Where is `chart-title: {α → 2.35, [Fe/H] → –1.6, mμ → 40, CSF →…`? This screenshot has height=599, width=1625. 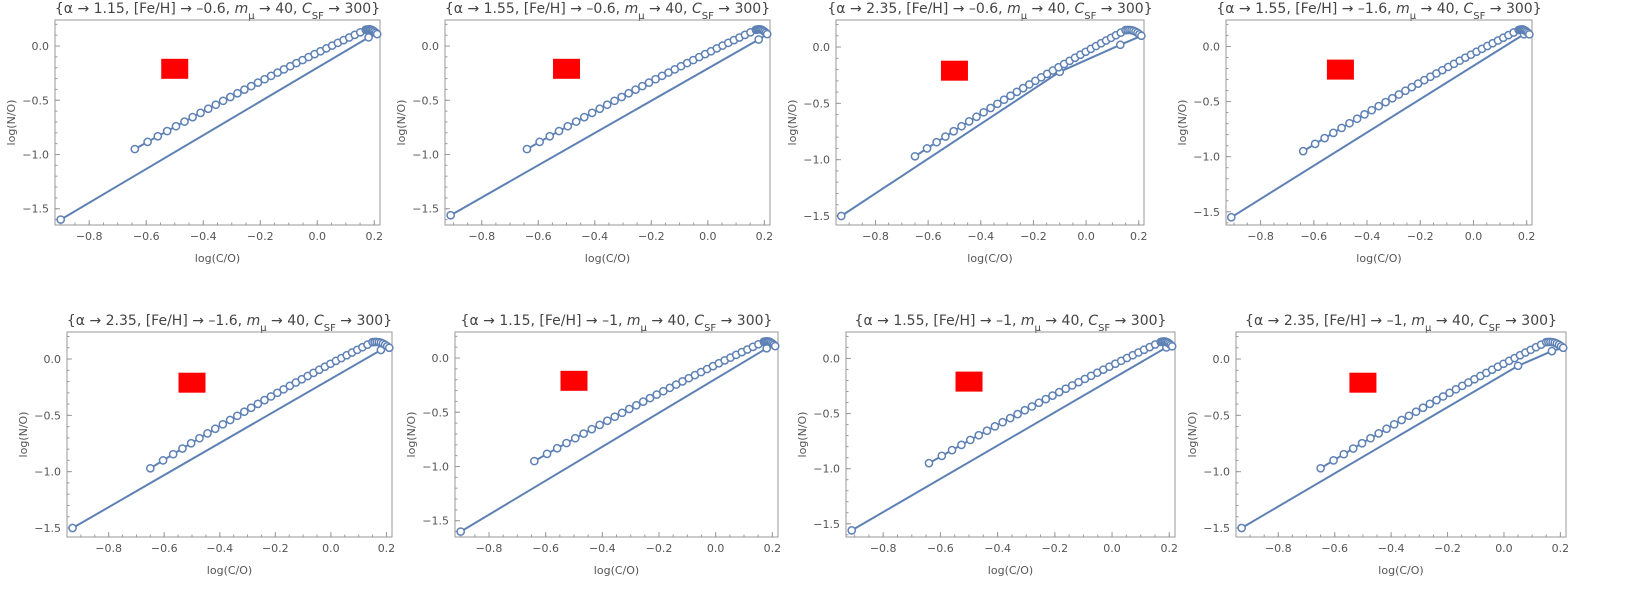 chart-title: {α → 2.35, [Fe/H] → –1.6, mμ → 40, CSF →… is located at coordinates (229, 323).